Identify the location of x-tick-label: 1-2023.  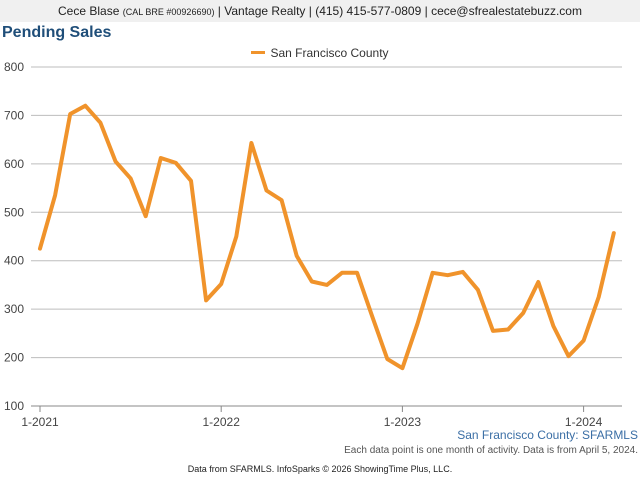
(403, 422).